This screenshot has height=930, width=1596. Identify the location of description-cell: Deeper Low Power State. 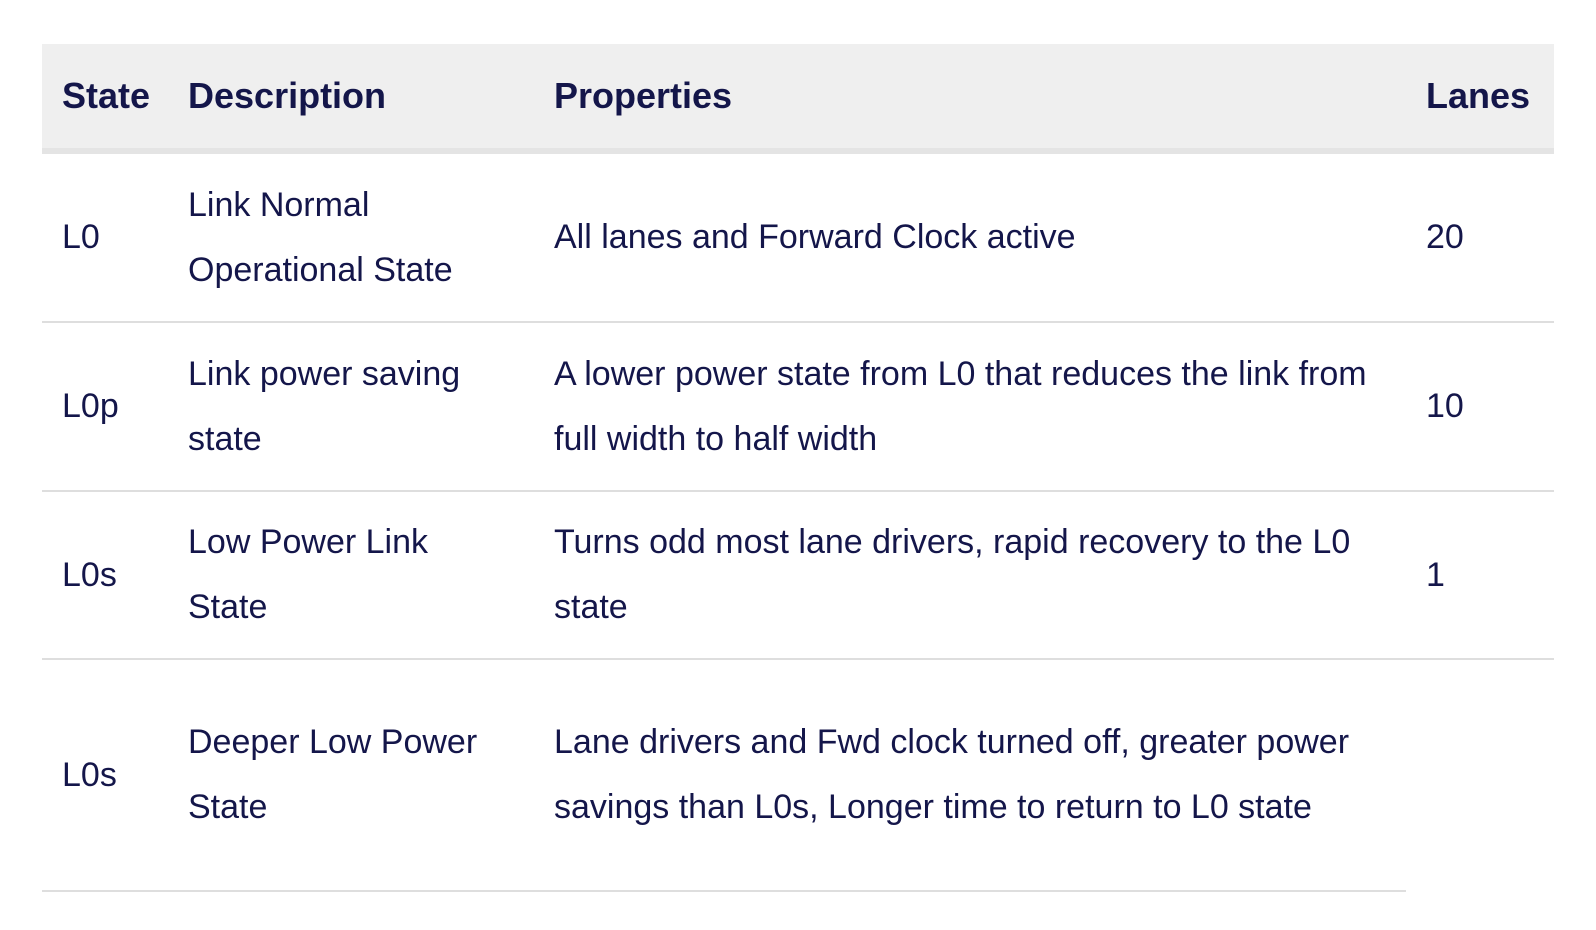
(351, 775).